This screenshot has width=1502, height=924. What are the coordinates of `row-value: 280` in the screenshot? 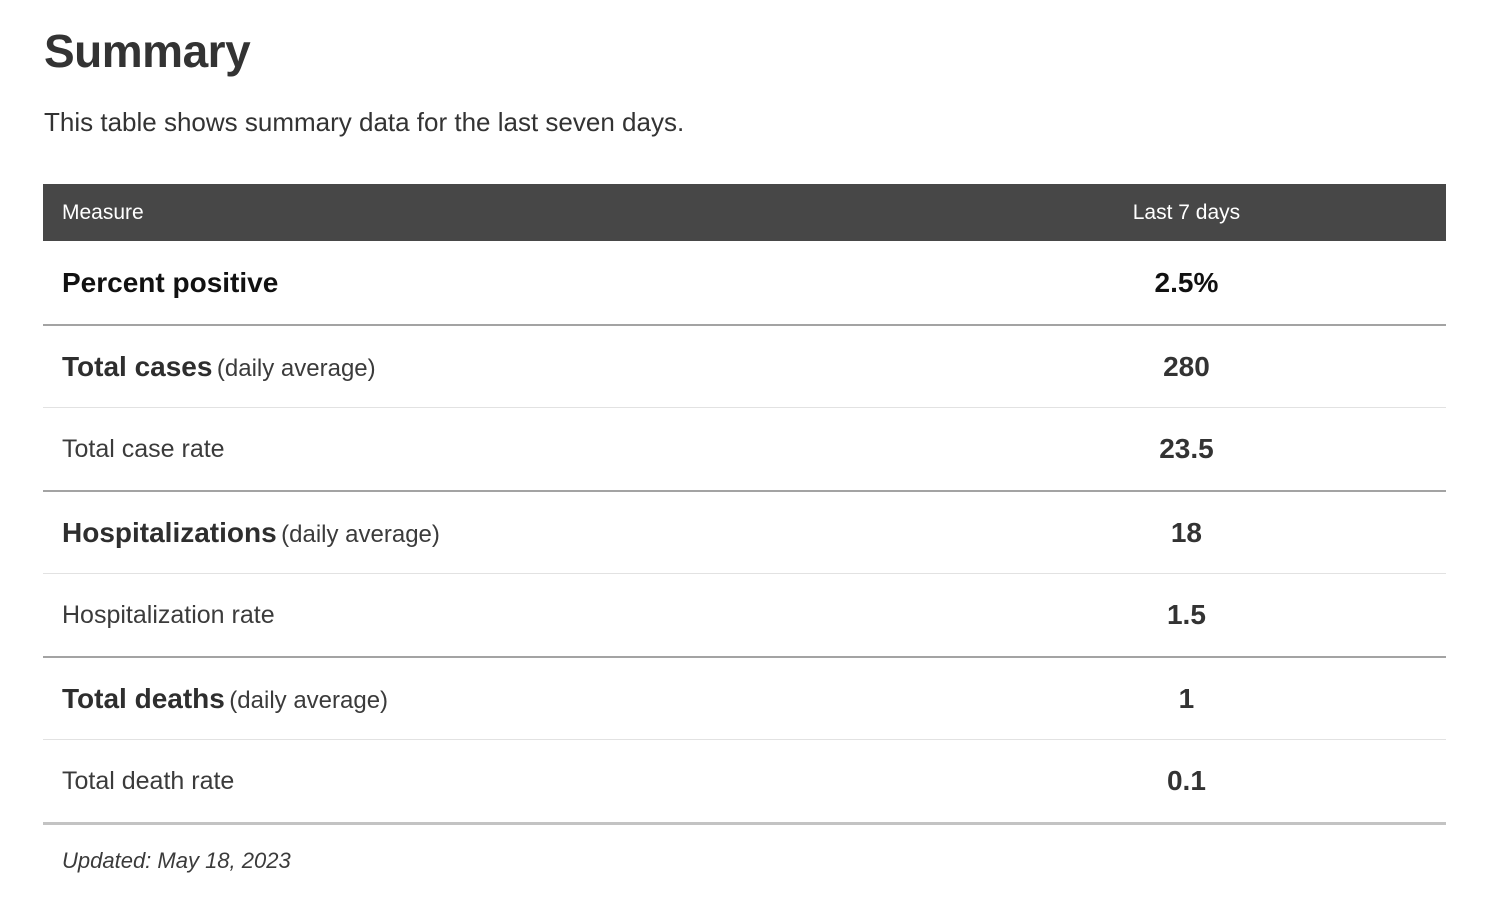 It's located at (1186, 366).